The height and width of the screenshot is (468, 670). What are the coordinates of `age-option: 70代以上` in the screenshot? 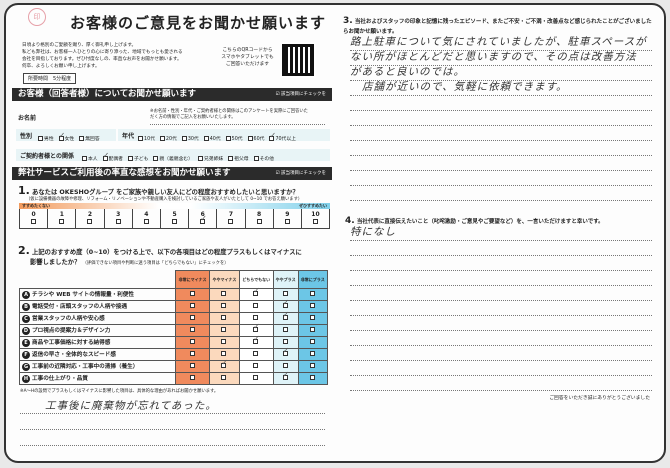 It's located at (282, 136).